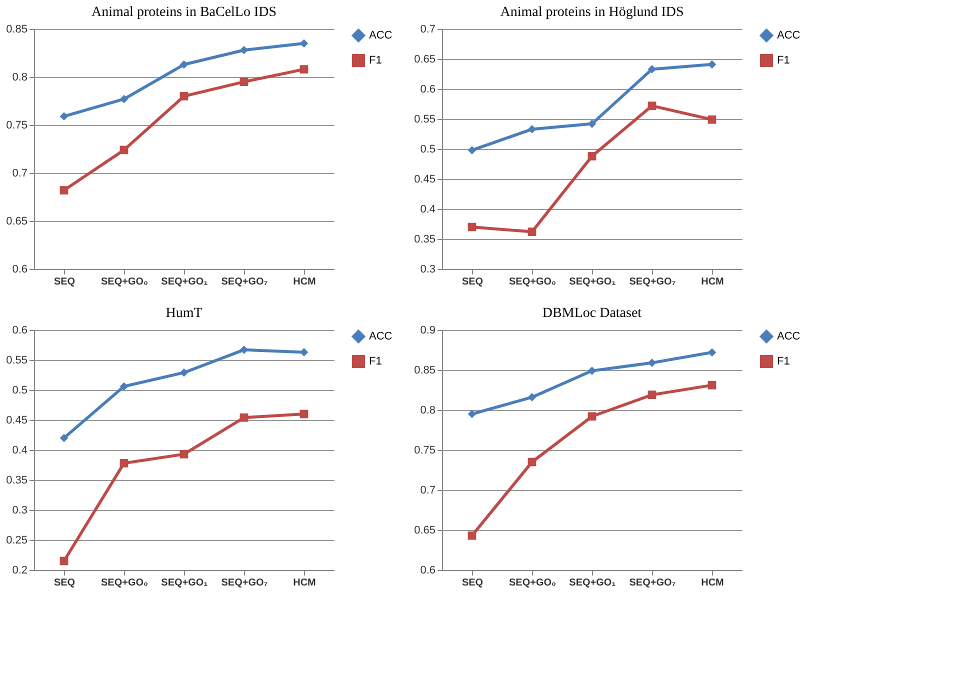  Describe the element at coordinates (428, 330) in the screenshot. I see `y-tick-label: 0.9` at that location.